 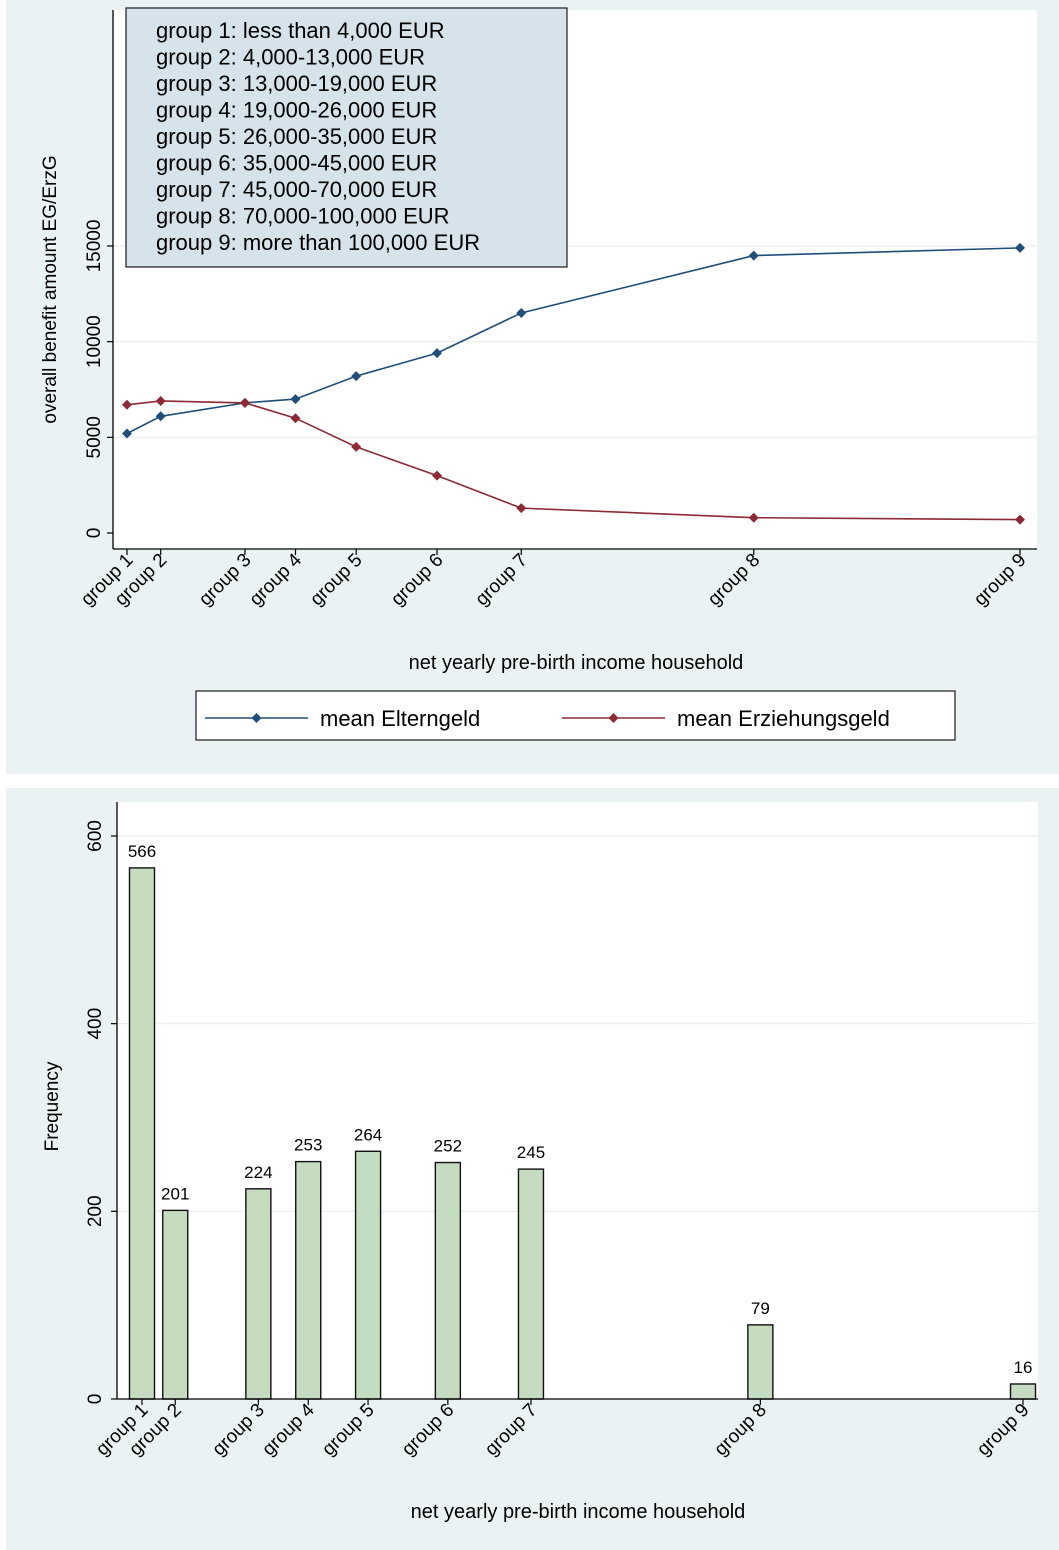 What do you see at coordinates (575, 715) in the screenshot?
I see `legend-box` at bounding box center [575, 715].